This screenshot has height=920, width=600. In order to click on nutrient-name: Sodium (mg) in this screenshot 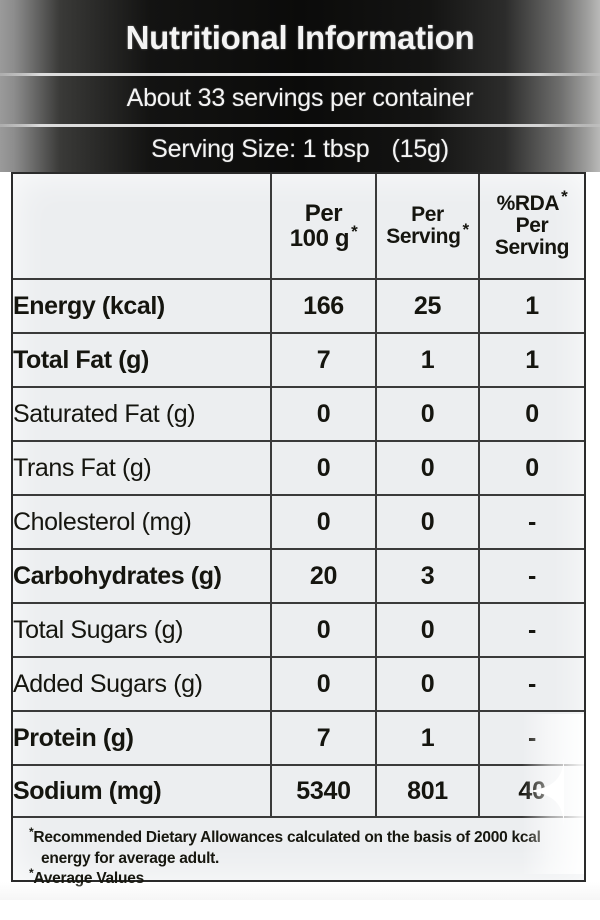, I will do `click(142, 791)`.